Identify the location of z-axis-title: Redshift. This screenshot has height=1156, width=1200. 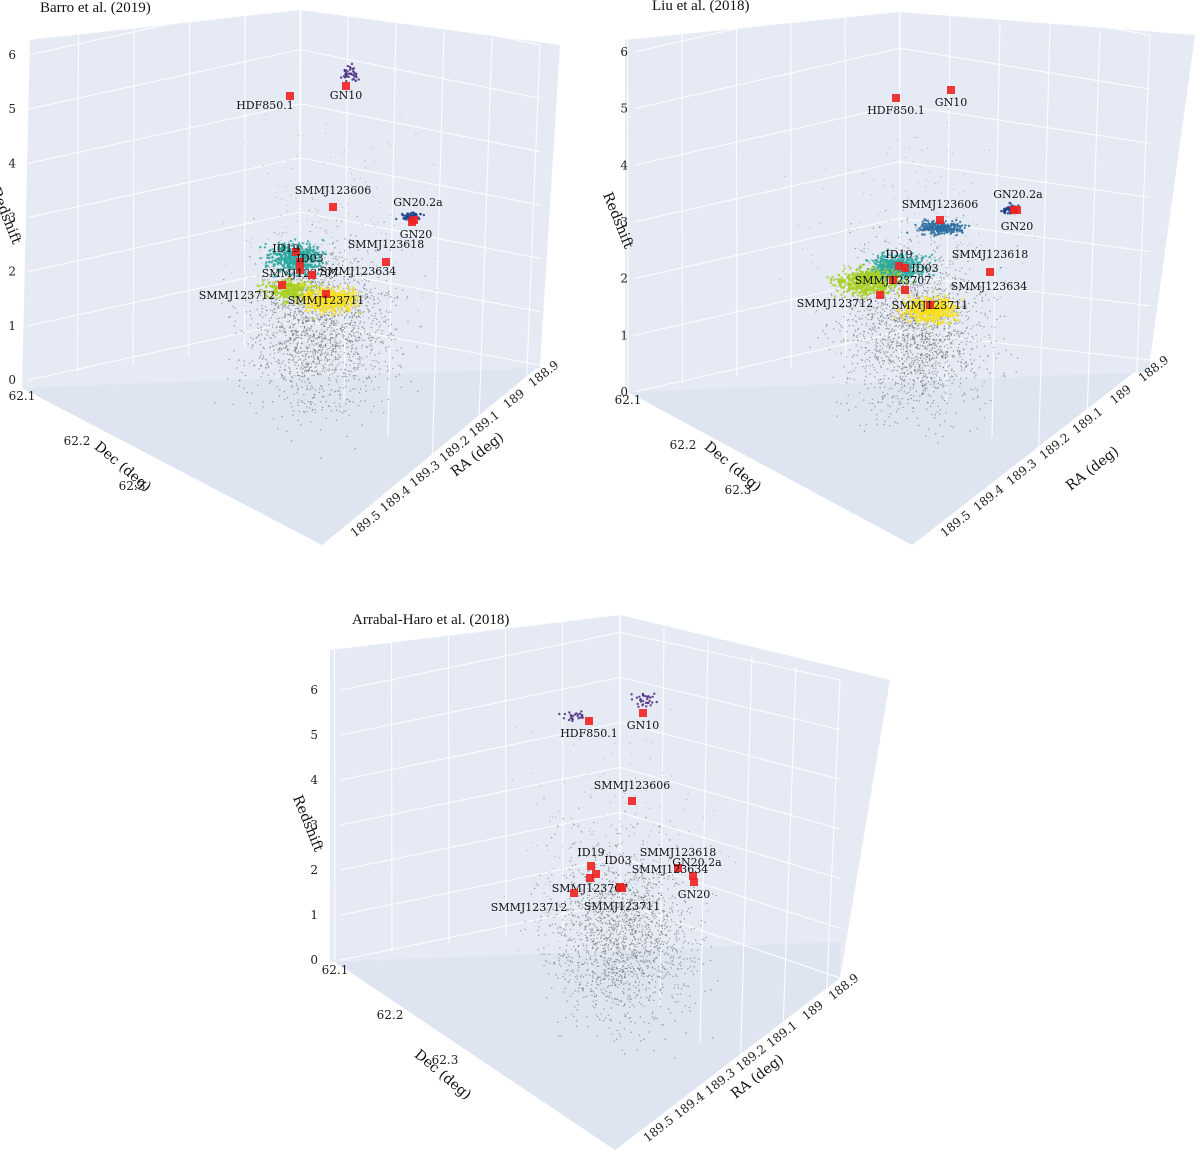
(12, 216).